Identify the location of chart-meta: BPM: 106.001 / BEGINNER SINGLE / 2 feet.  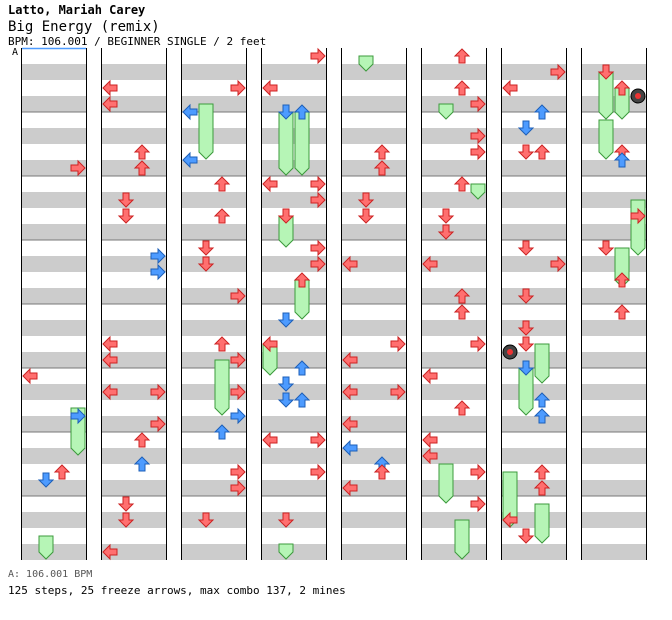
(137, 41).